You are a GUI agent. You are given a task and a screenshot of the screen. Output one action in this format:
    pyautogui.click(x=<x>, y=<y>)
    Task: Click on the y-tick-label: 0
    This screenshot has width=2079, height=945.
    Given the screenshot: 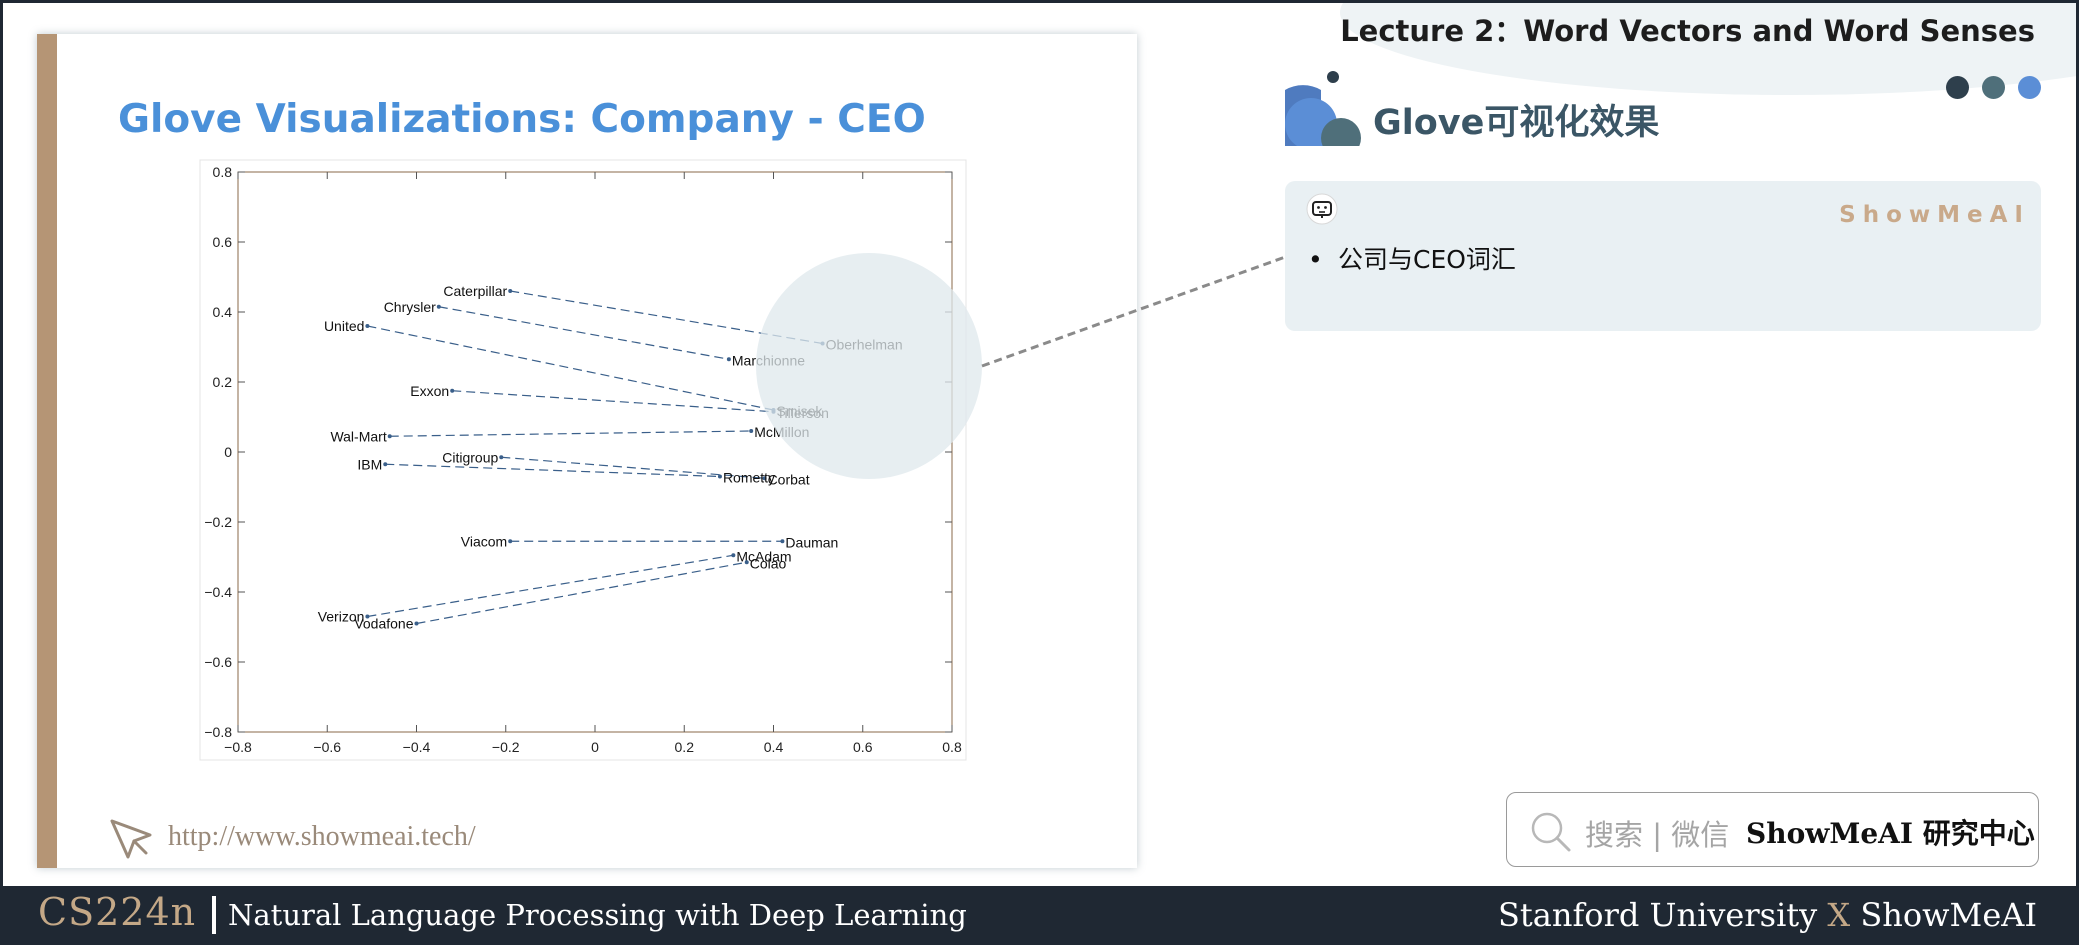 What is the action you would take?
    pyautogui.click(x=228, y=452)
    